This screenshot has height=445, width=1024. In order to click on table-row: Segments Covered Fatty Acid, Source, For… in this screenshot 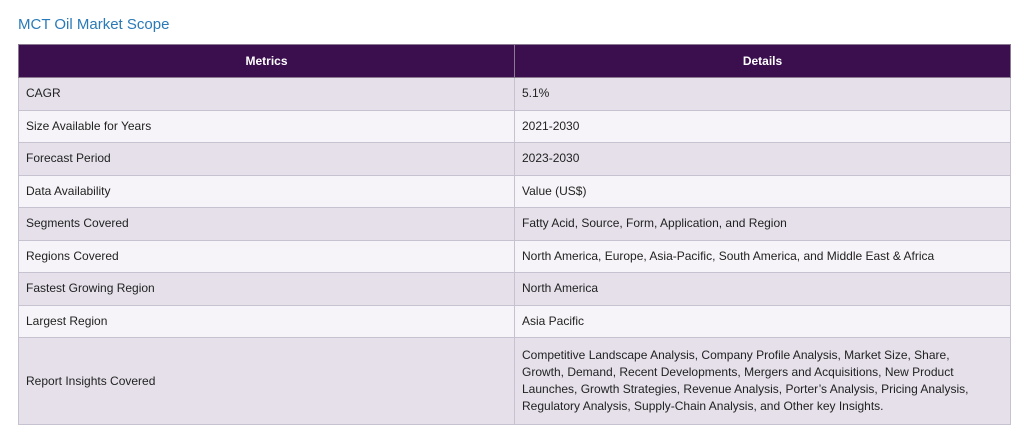, I will do `click(514, 224)`.